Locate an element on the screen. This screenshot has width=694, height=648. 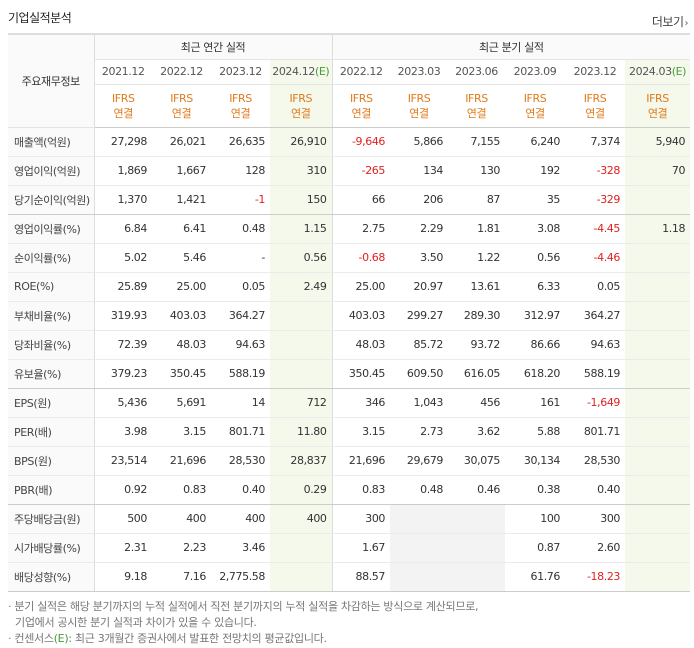
table-cell: -1,649 is located at coordinates (595, 403).